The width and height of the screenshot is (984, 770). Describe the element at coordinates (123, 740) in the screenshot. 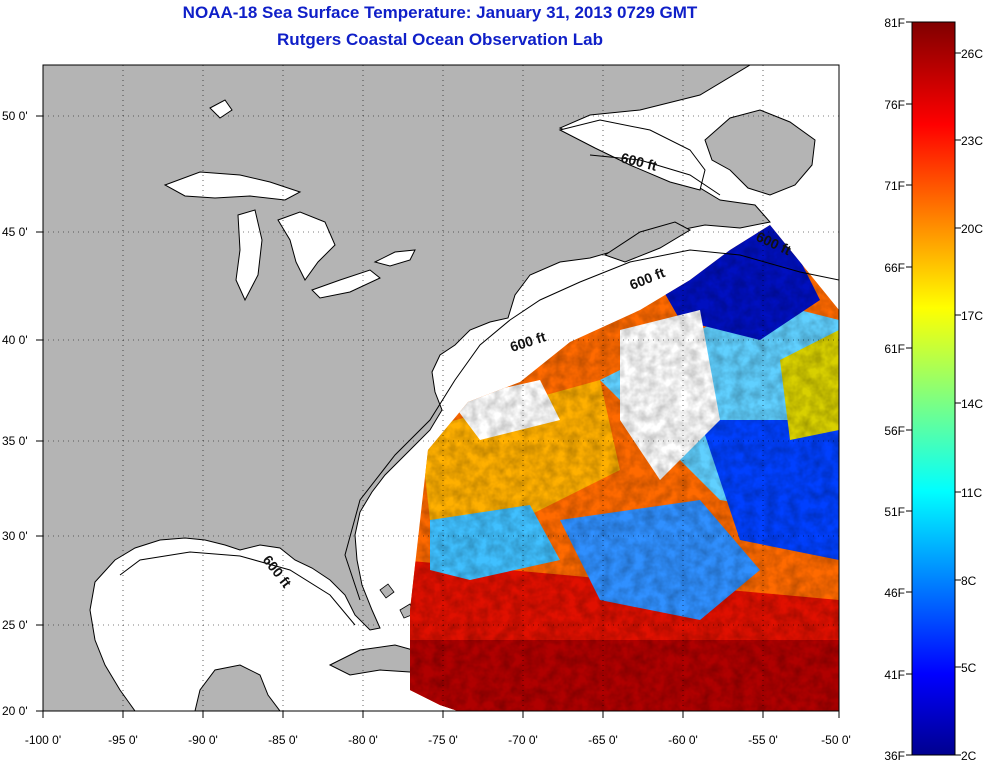

I see `lon-tick-label: -95 0'` at that location.